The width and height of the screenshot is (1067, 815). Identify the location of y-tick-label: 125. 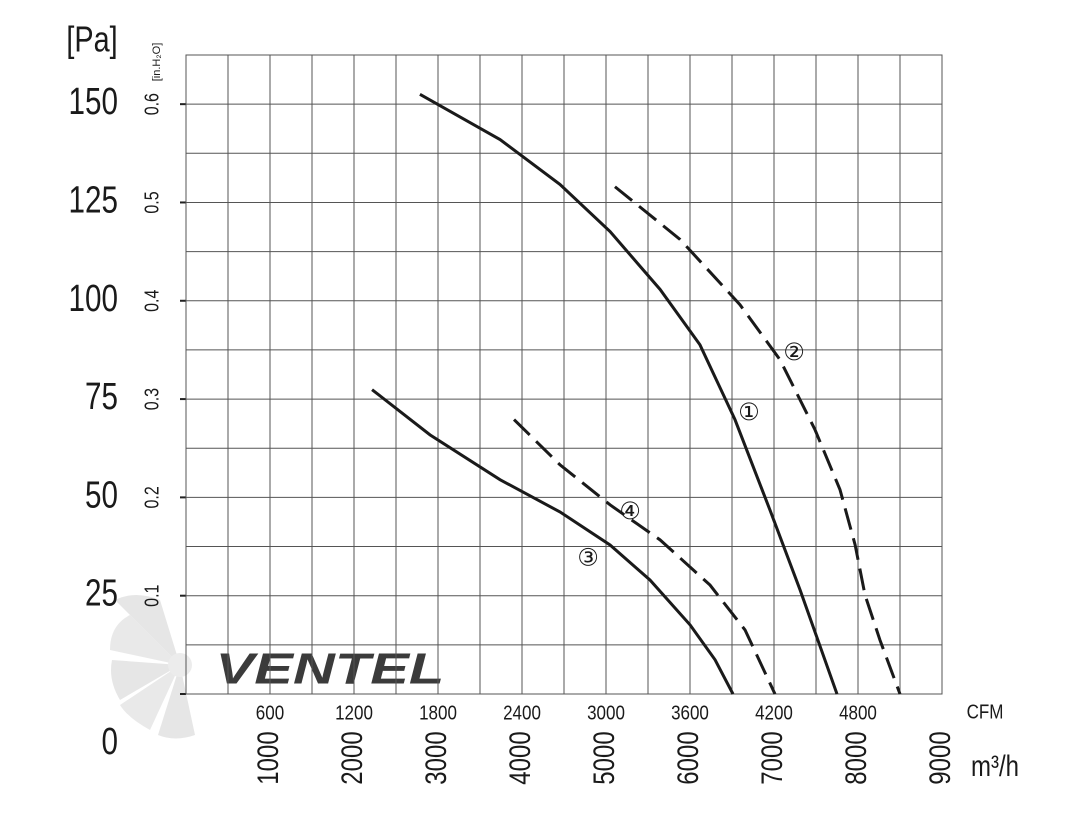
(93, 200).